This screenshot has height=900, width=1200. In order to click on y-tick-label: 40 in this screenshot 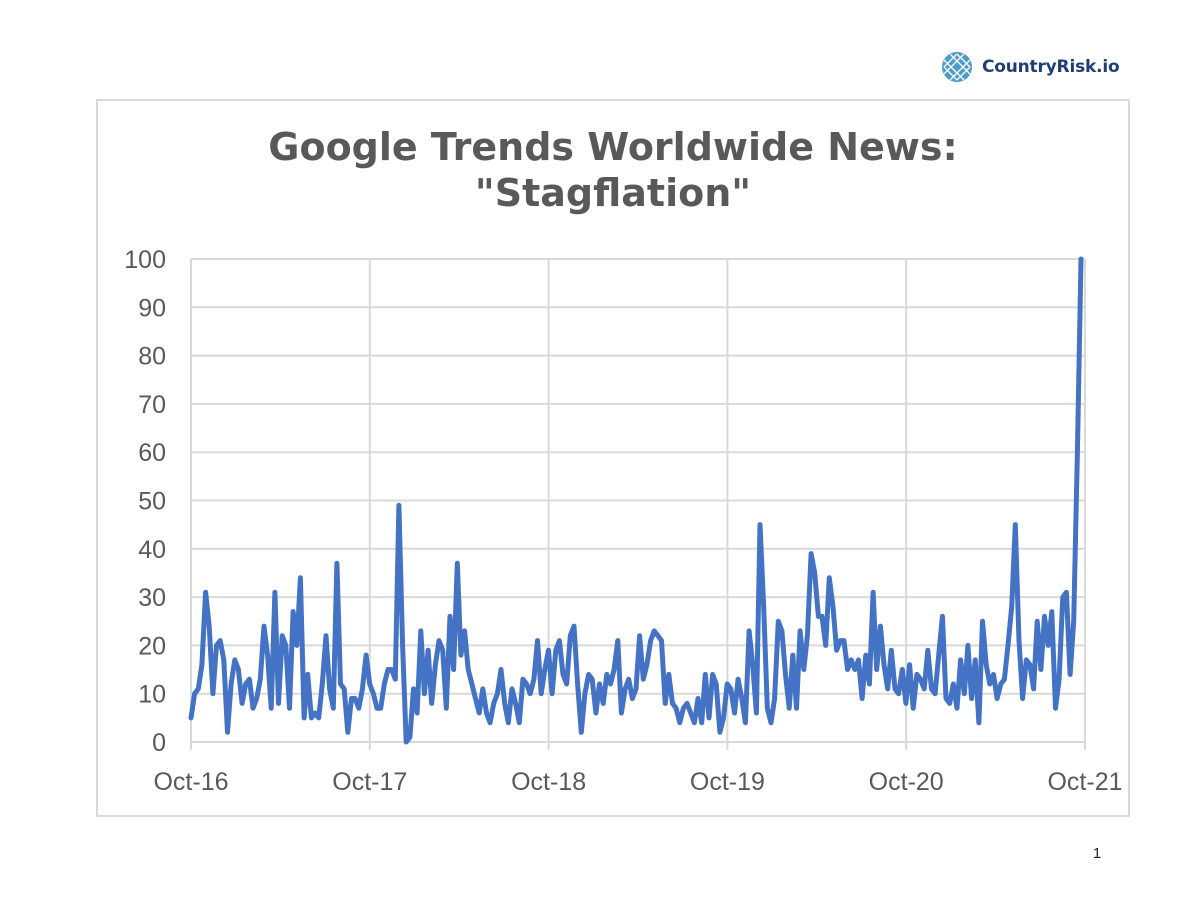, I will do `click(152, 550)`.